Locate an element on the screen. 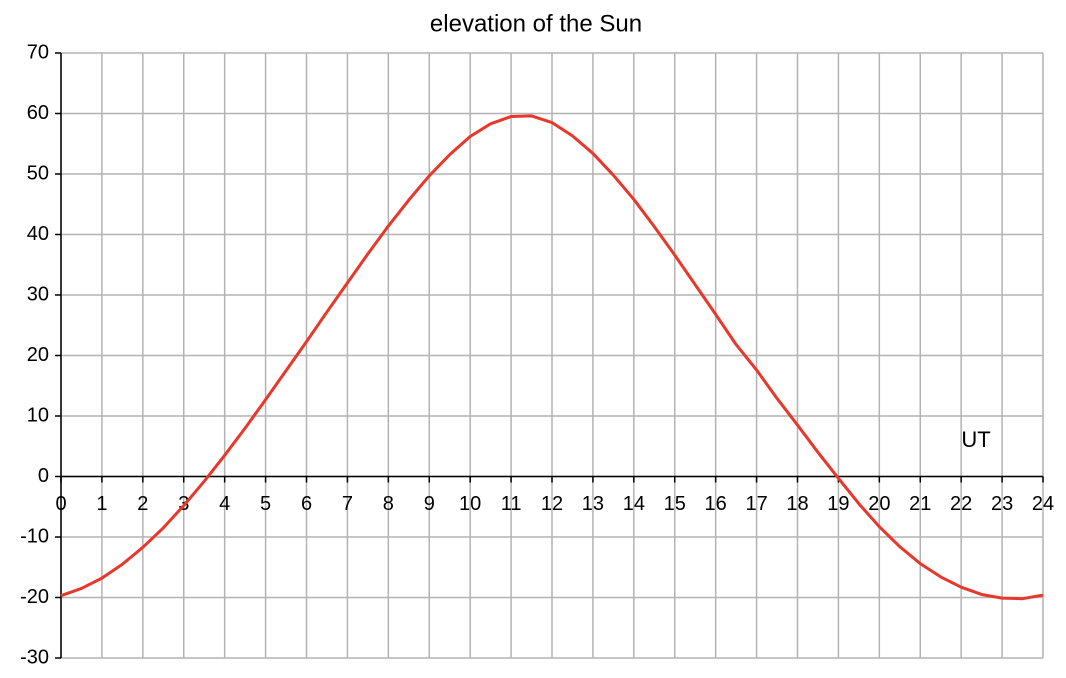 The width and height of the screenshot is (1066, 678). y-tick-label: -20 is located at coordinates (34, 597).